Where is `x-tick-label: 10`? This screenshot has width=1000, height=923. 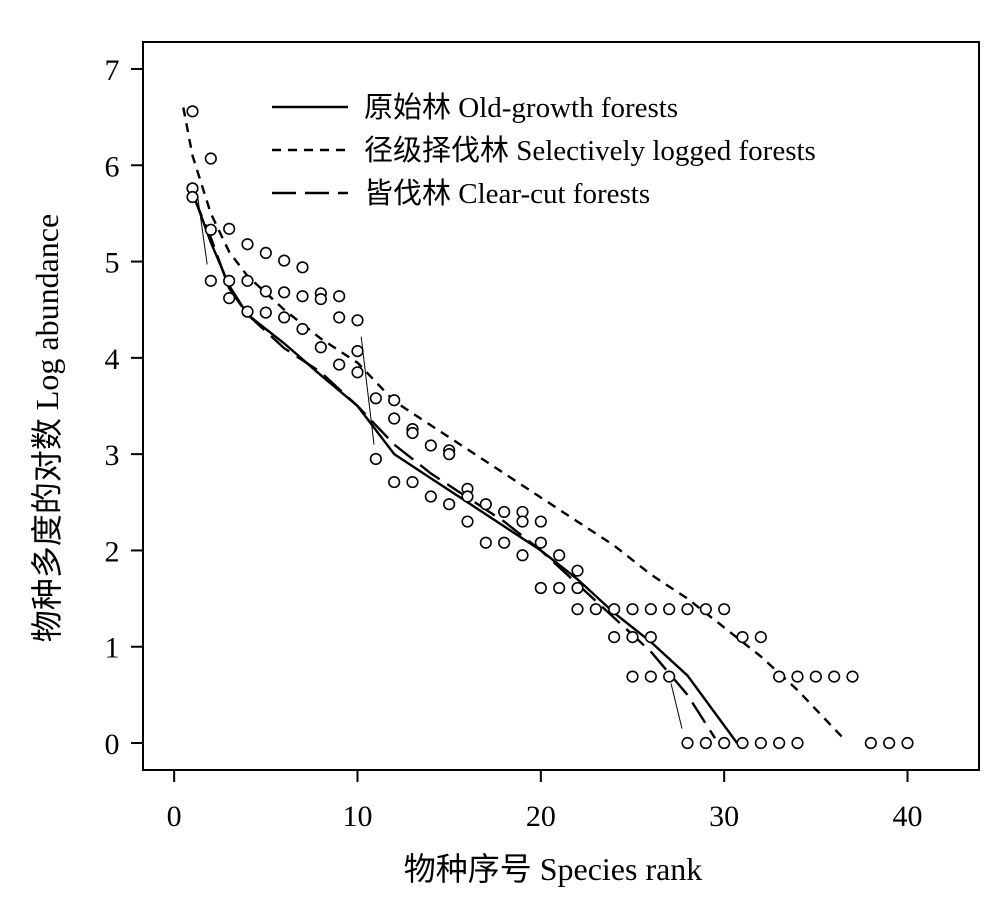 x-tick-label: 10 is located at coordinates (358, 816).